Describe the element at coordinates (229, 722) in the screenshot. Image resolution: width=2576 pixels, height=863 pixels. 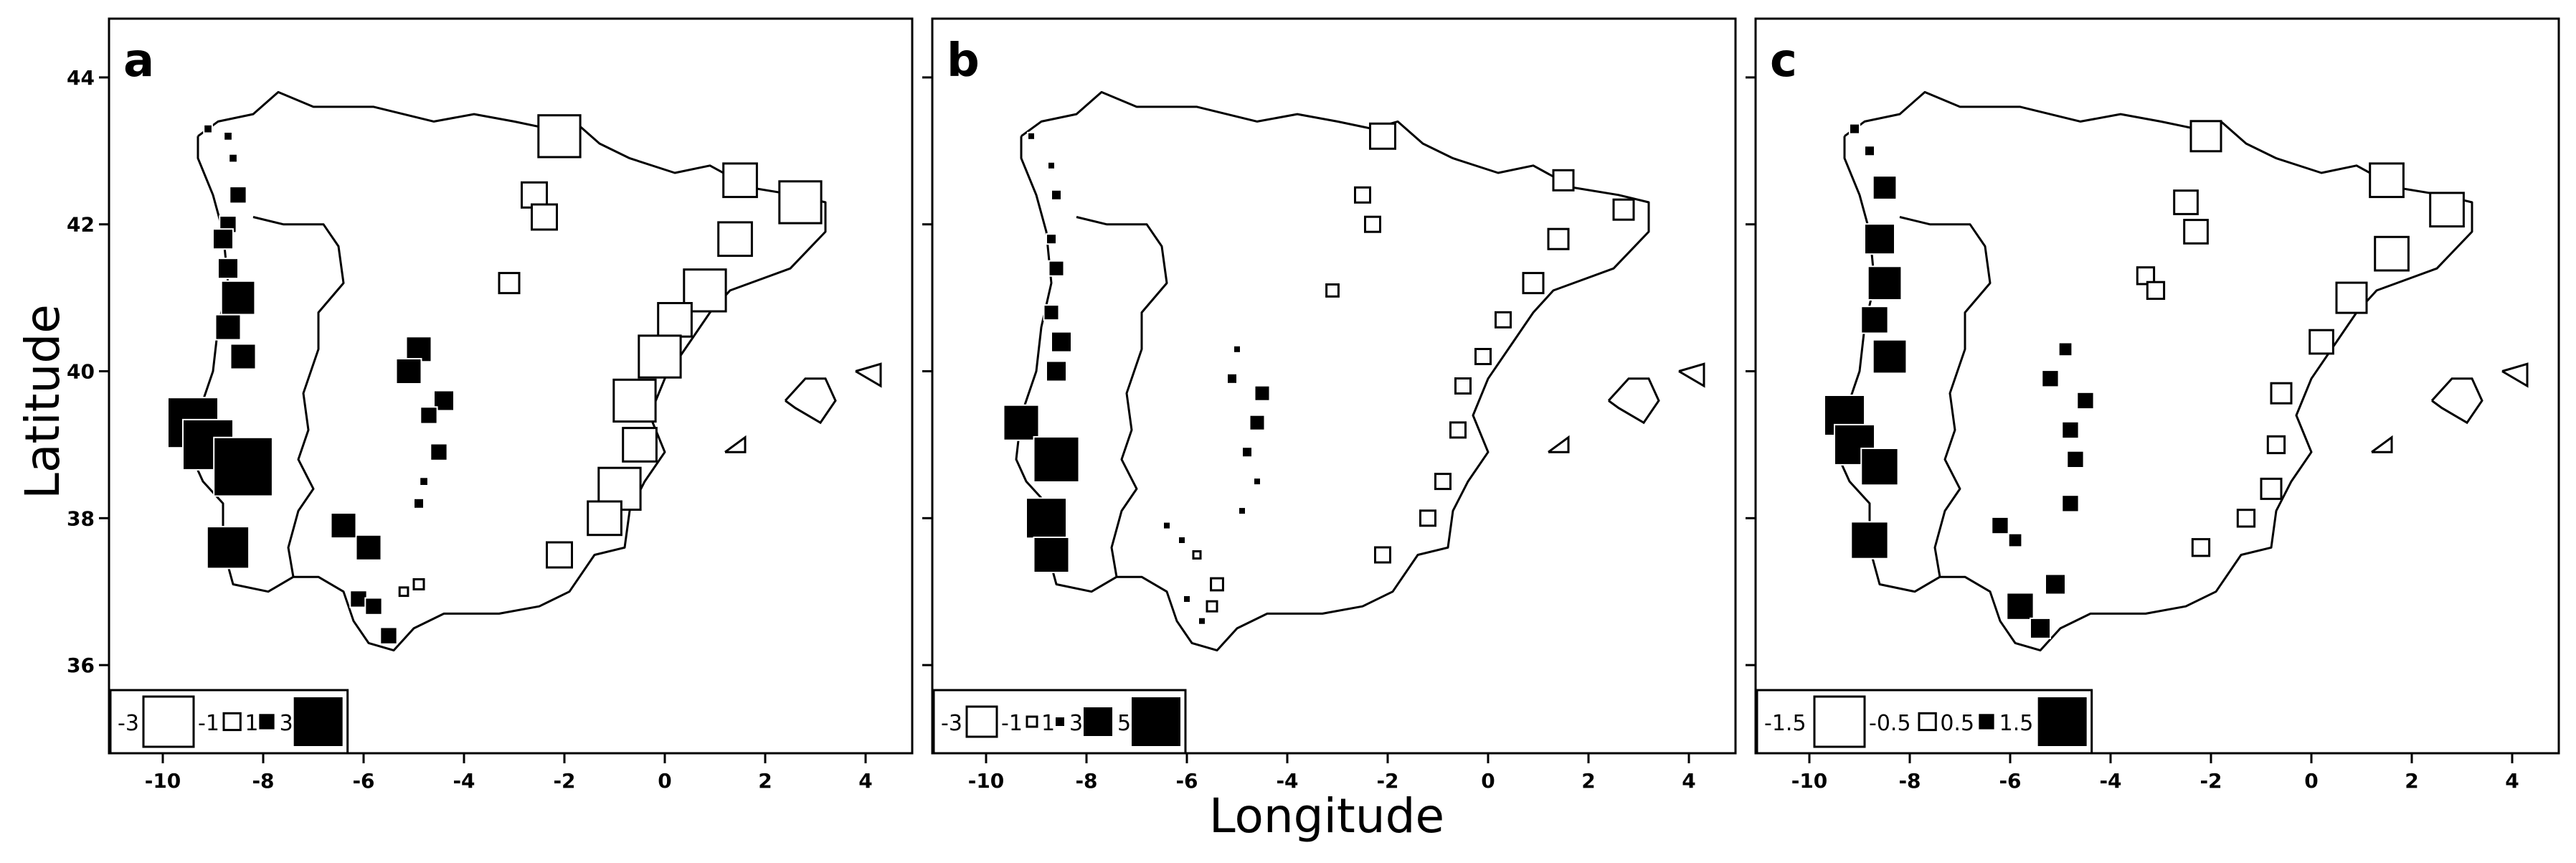
I see `legend: -3 -1 1 3` at that location.